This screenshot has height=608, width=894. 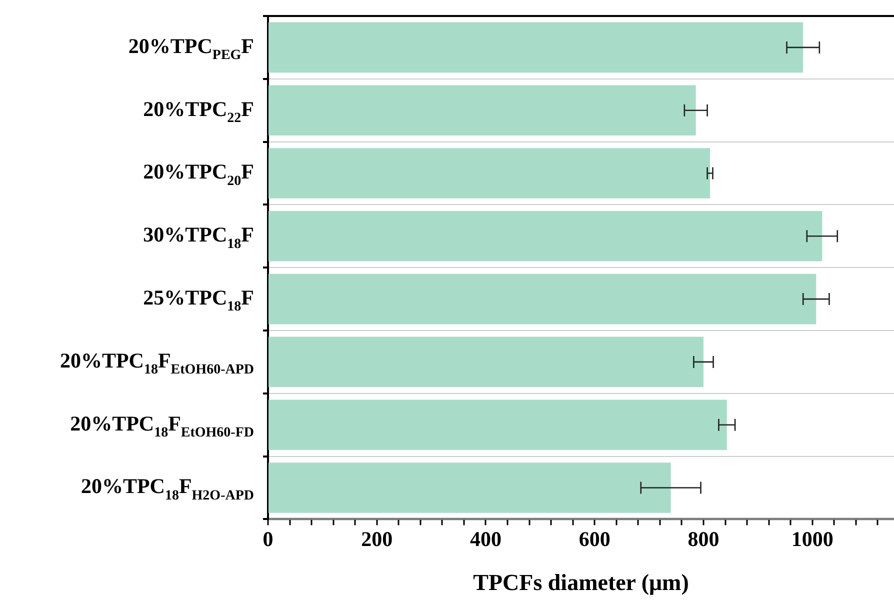 I want to click on x-tick-label: 400, so click(x=486, y=539).